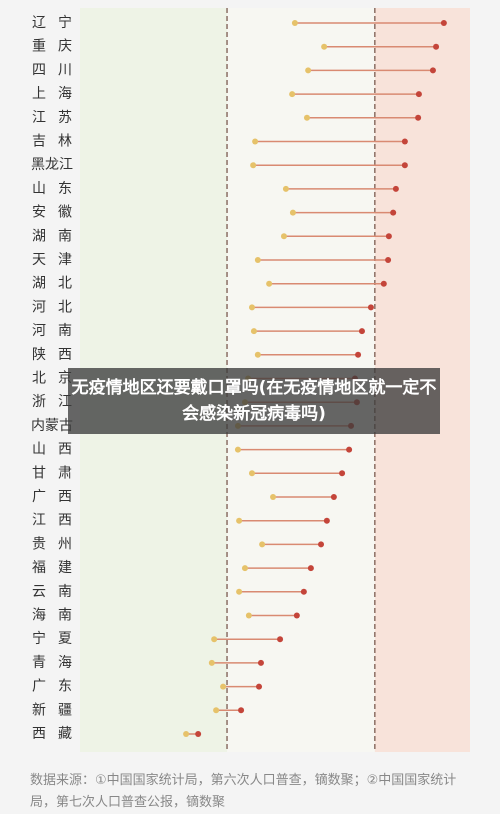 This screenshot has height=814, width=500. I want to click on category-label: 辽宁, so click(58, 22).